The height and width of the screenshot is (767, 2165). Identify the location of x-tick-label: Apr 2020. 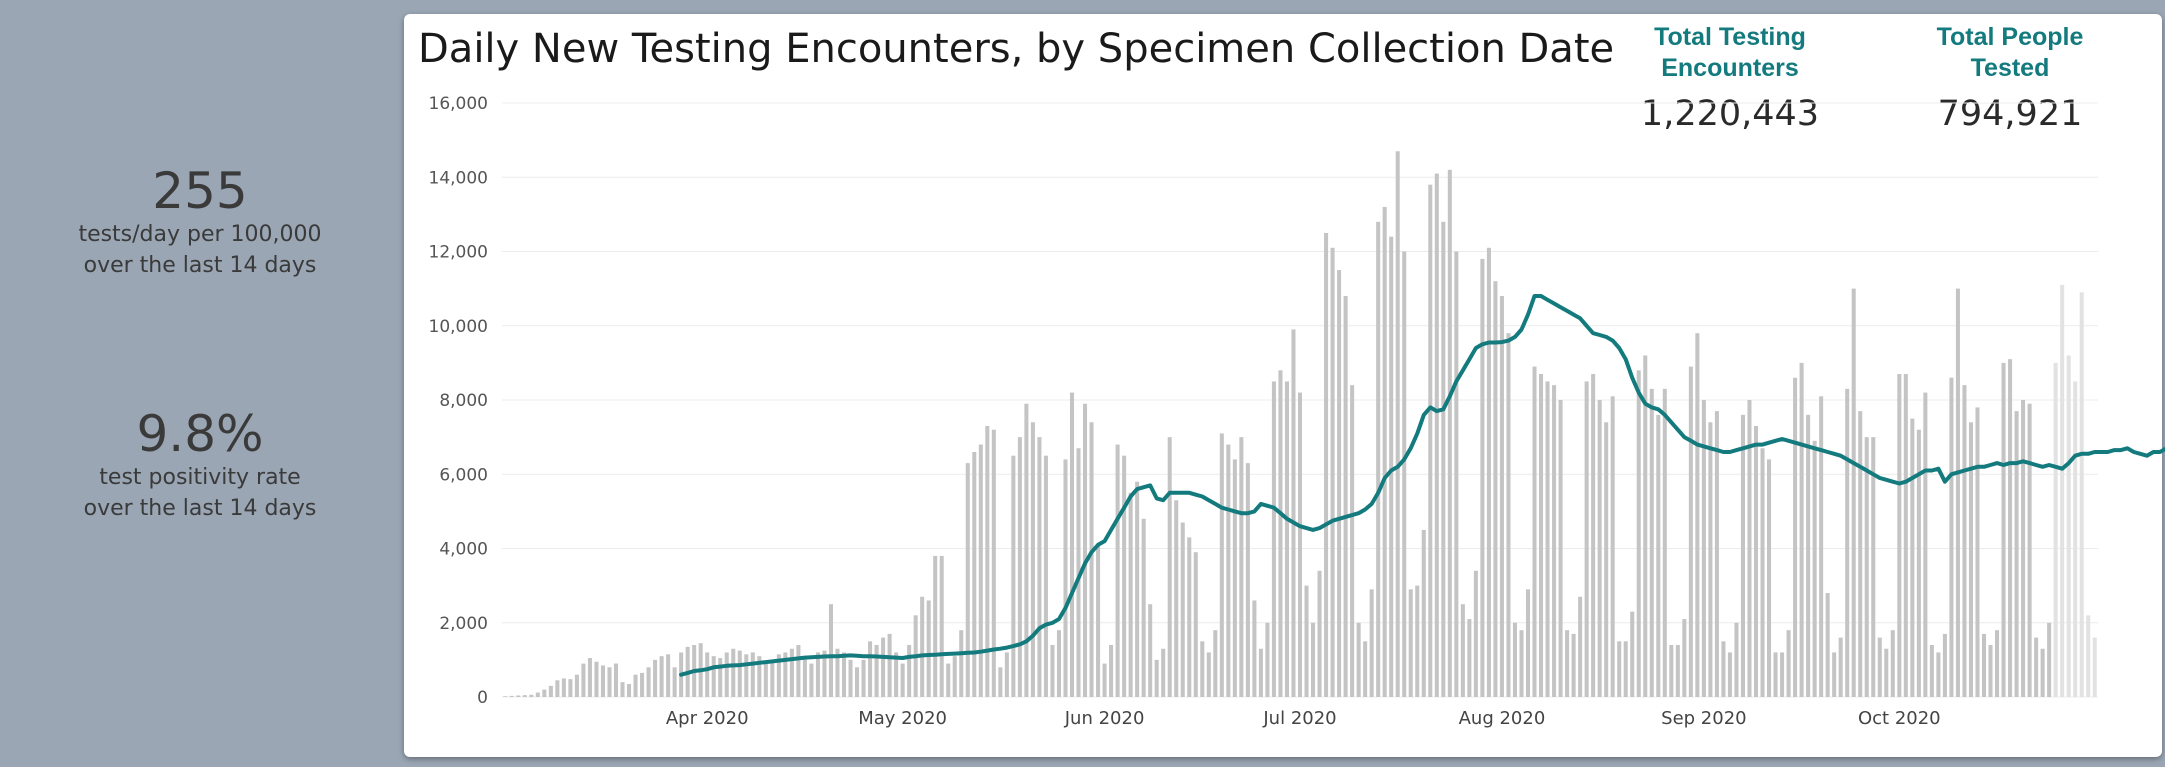
(707, 718).